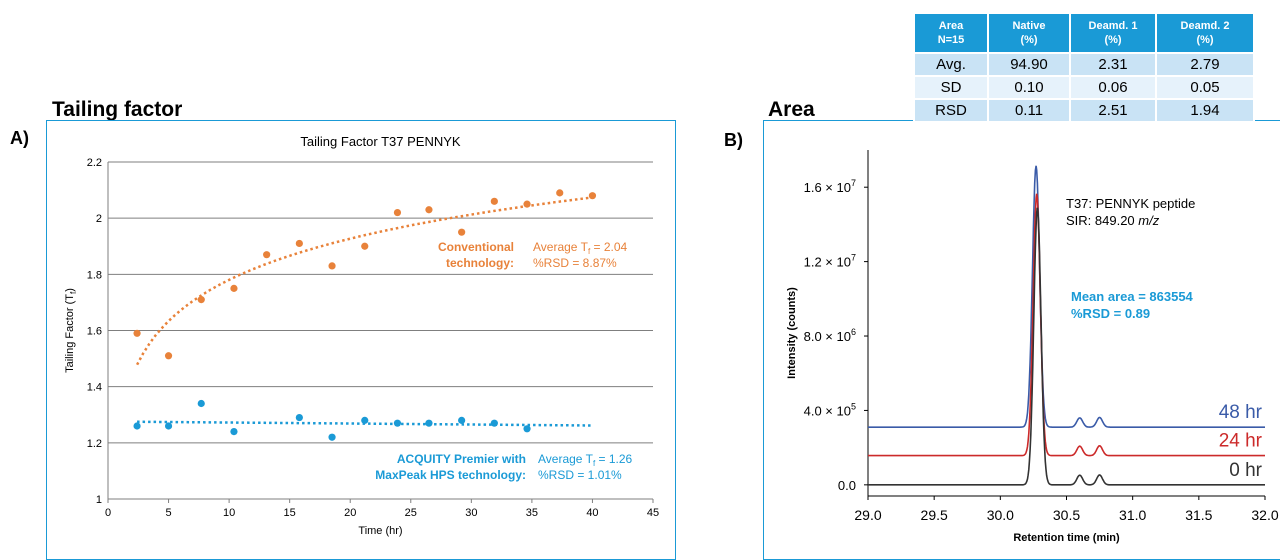 The height and width of the screenshot is (560, 1280). What do you see at coordinates (471, 513) in the screenshot?
I see `x-tick-label: 30` at bounding box center [471, 513].